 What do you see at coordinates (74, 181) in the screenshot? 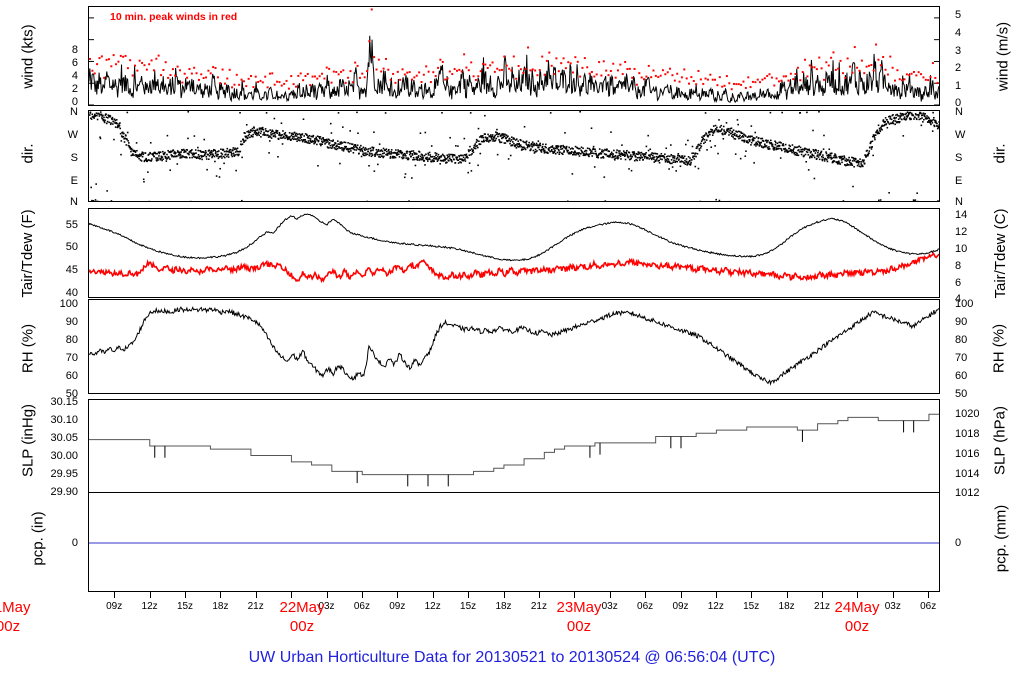
I see `dir-tick-e: E` at bounding box center [74, 181].